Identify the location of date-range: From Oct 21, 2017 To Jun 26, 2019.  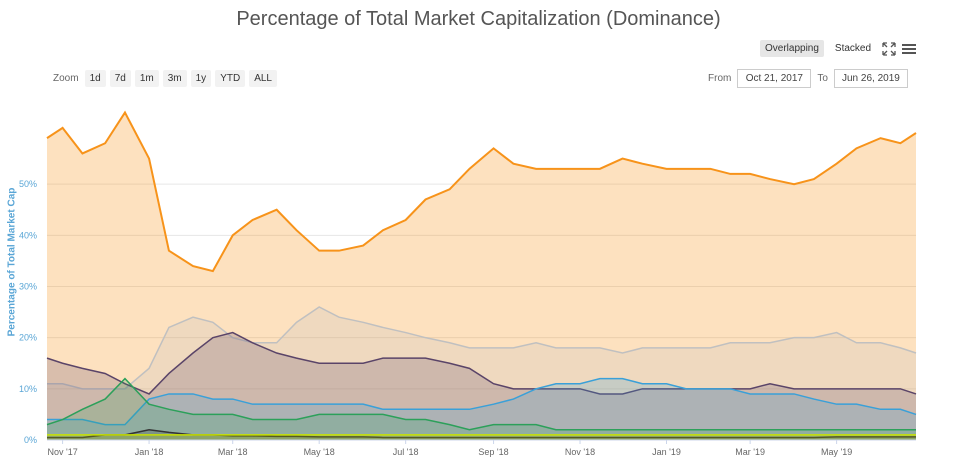
(808, 78).